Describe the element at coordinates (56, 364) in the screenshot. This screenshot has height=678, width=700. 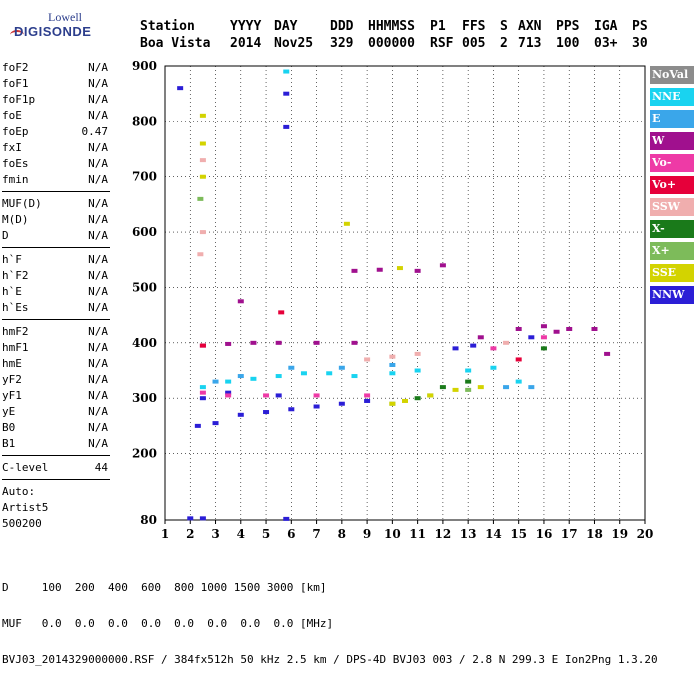
I see `param-hme: hmE N/A` at that location.